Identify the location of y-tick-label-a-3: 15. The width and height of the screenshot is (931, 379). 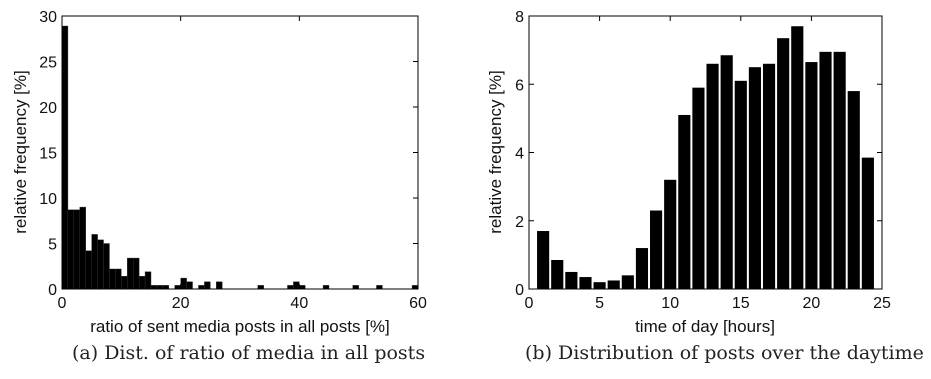
(48, 154).